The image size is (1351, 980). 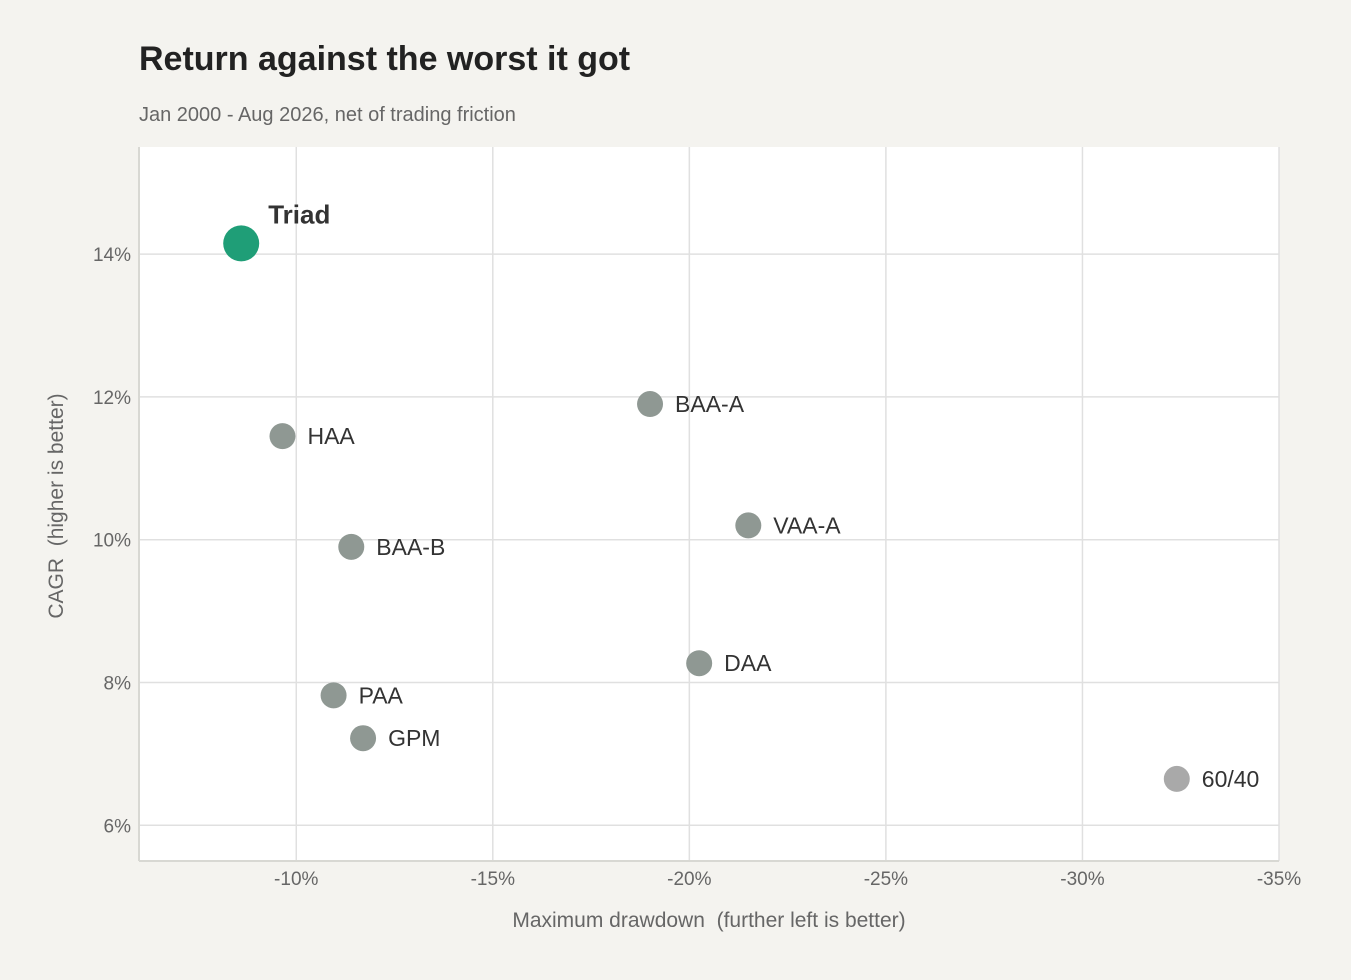 I want to click on point-label-baa-b: BAA-B, so click(x=410, y=547).